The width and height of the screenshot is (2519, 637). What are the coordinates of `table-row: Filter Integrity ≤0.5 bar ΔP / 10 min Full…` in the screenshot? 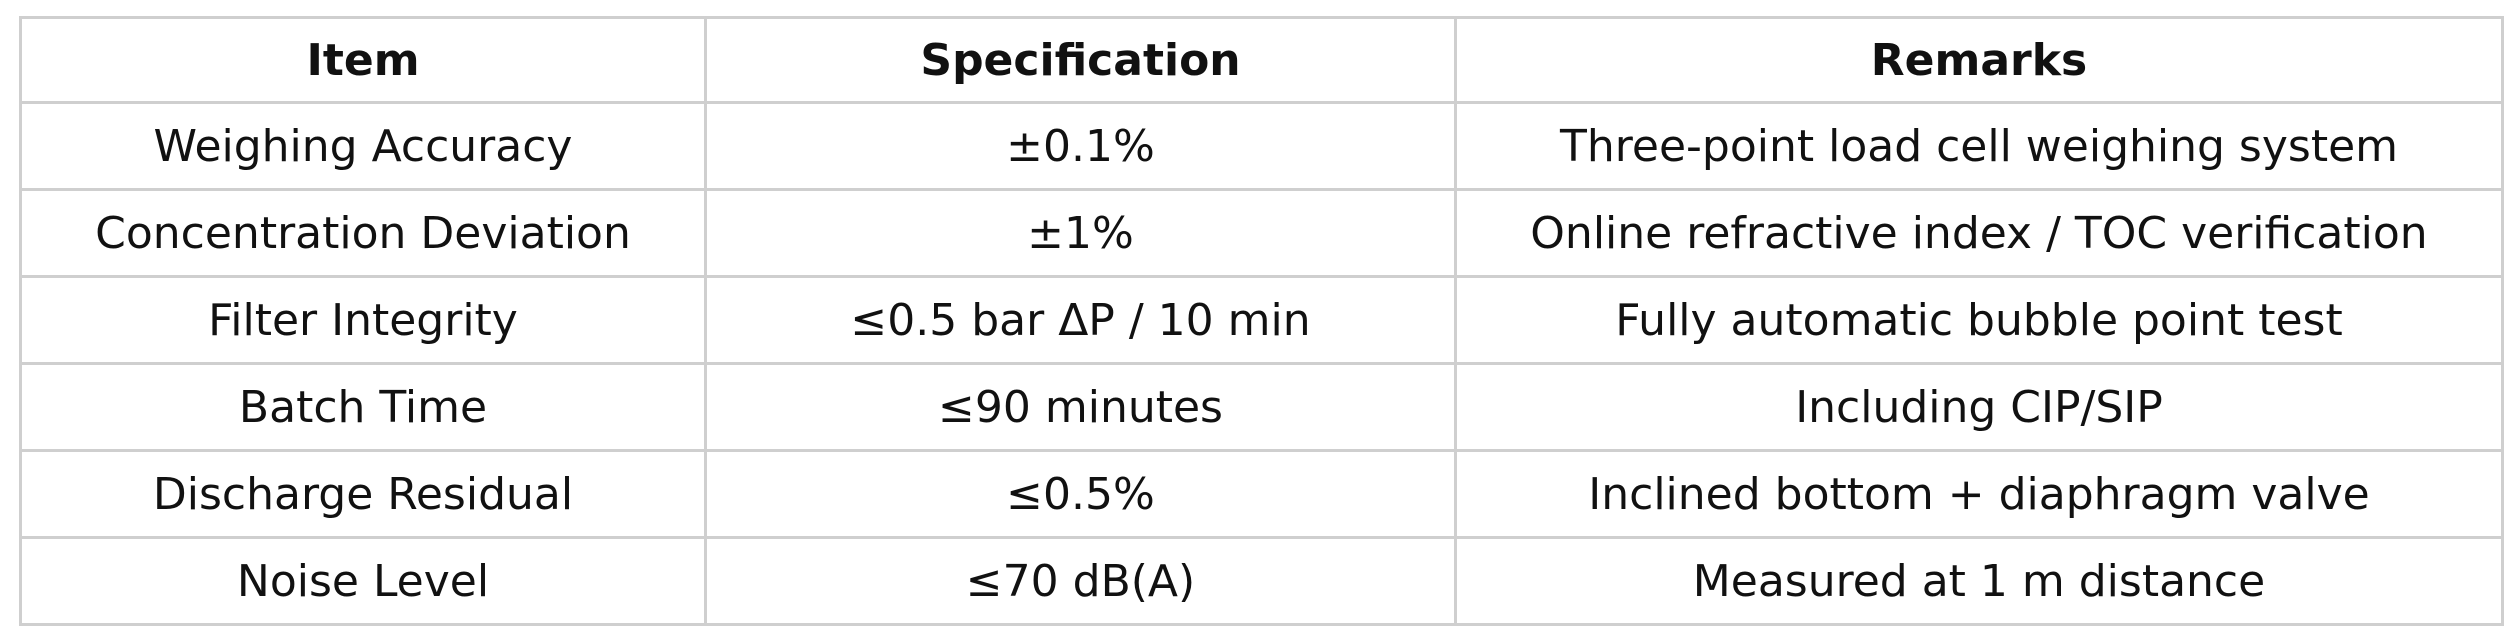 It's located at (1261, 320).